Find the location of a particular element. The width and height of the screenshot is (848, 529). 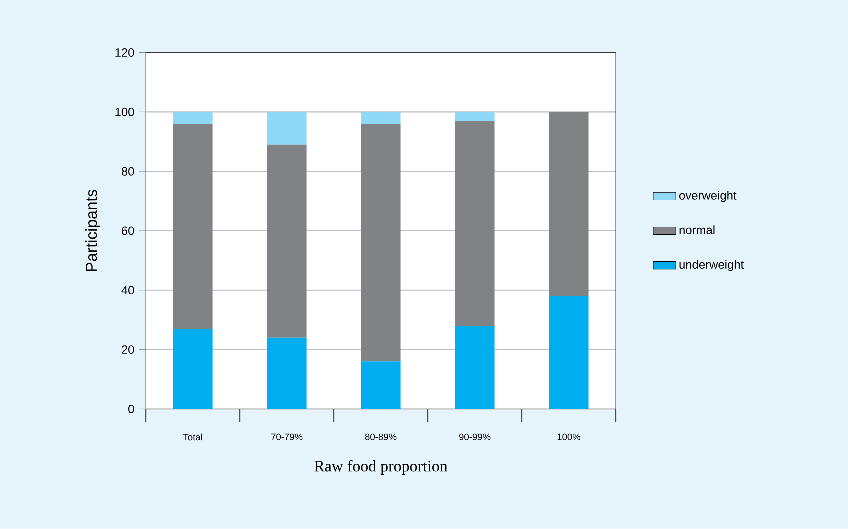

x-tick-label: 90-99% is located at coordinates (475, 437).